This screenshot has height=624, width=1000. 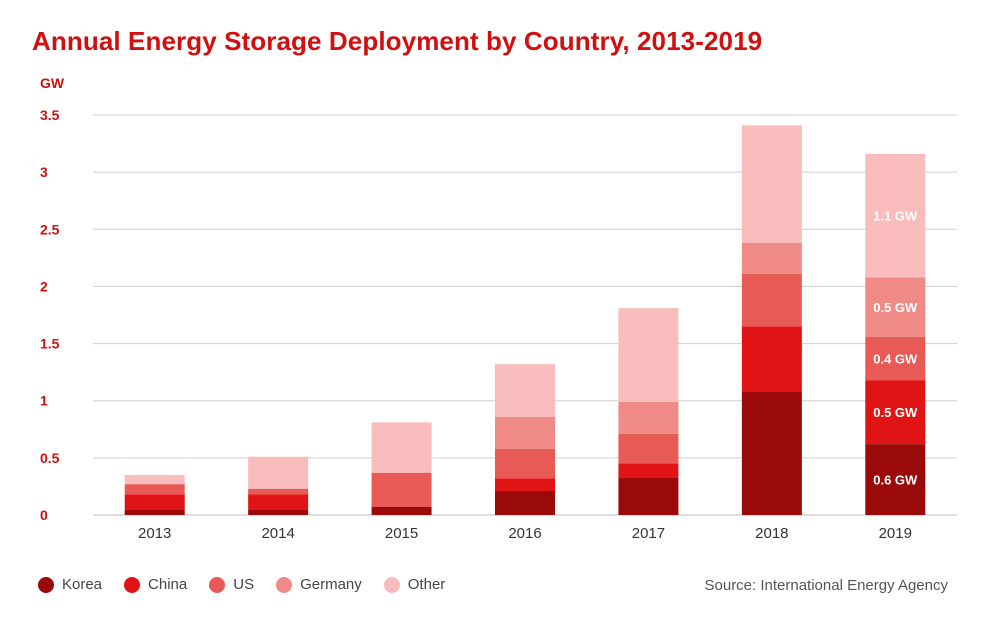 I want to click on bar-segment-germany-2016, so click(x=525, y=432).